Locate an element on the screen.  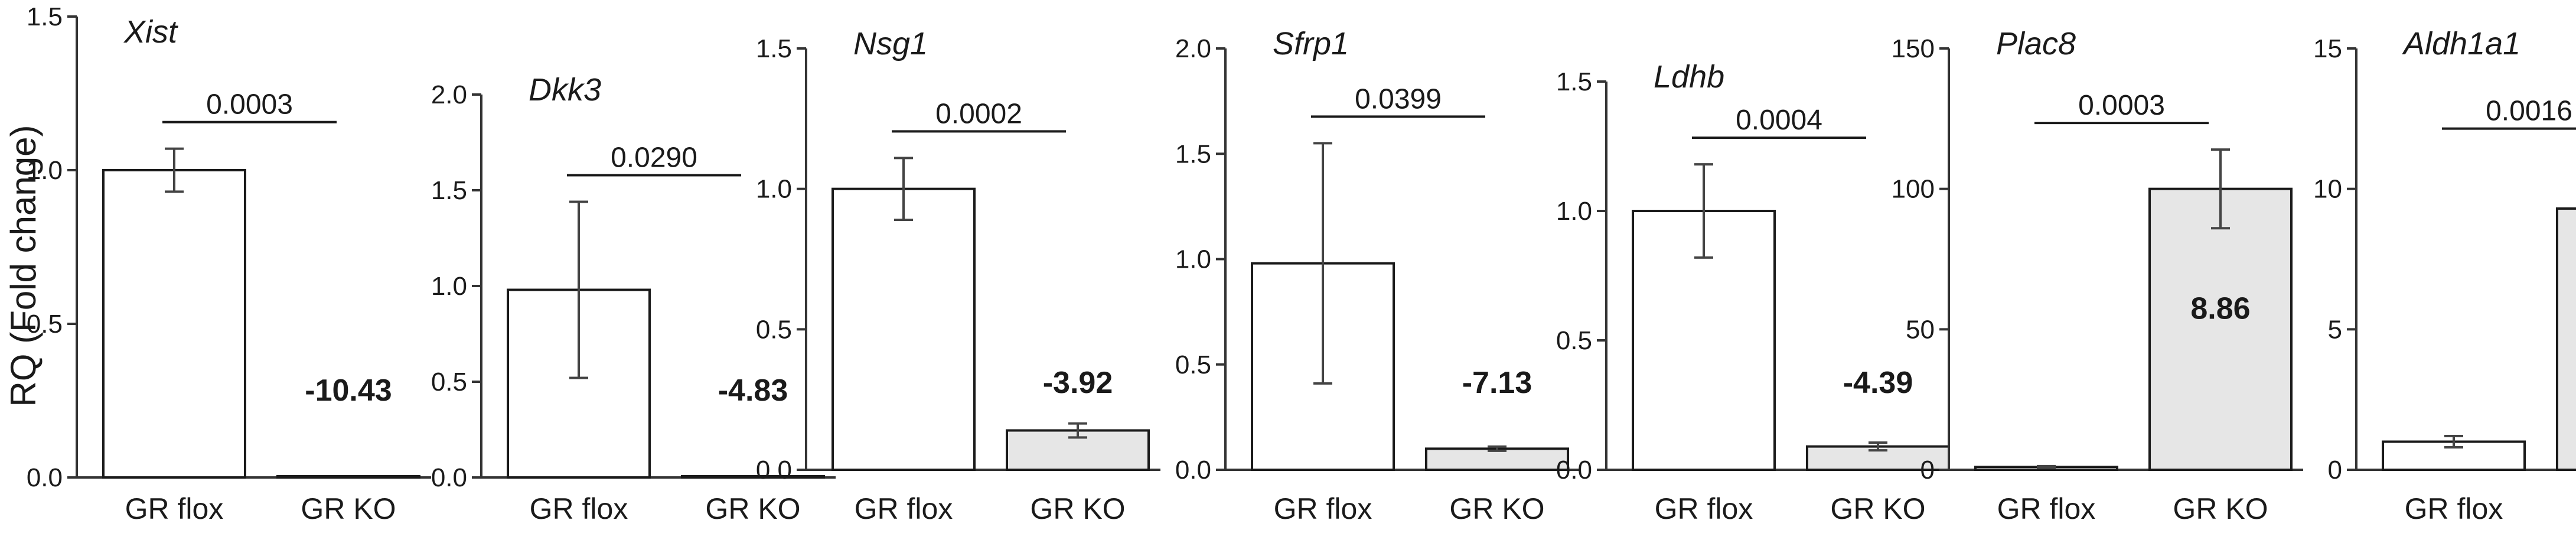
p-value-label: 0.0004 is located at coordinates (1779, 121).